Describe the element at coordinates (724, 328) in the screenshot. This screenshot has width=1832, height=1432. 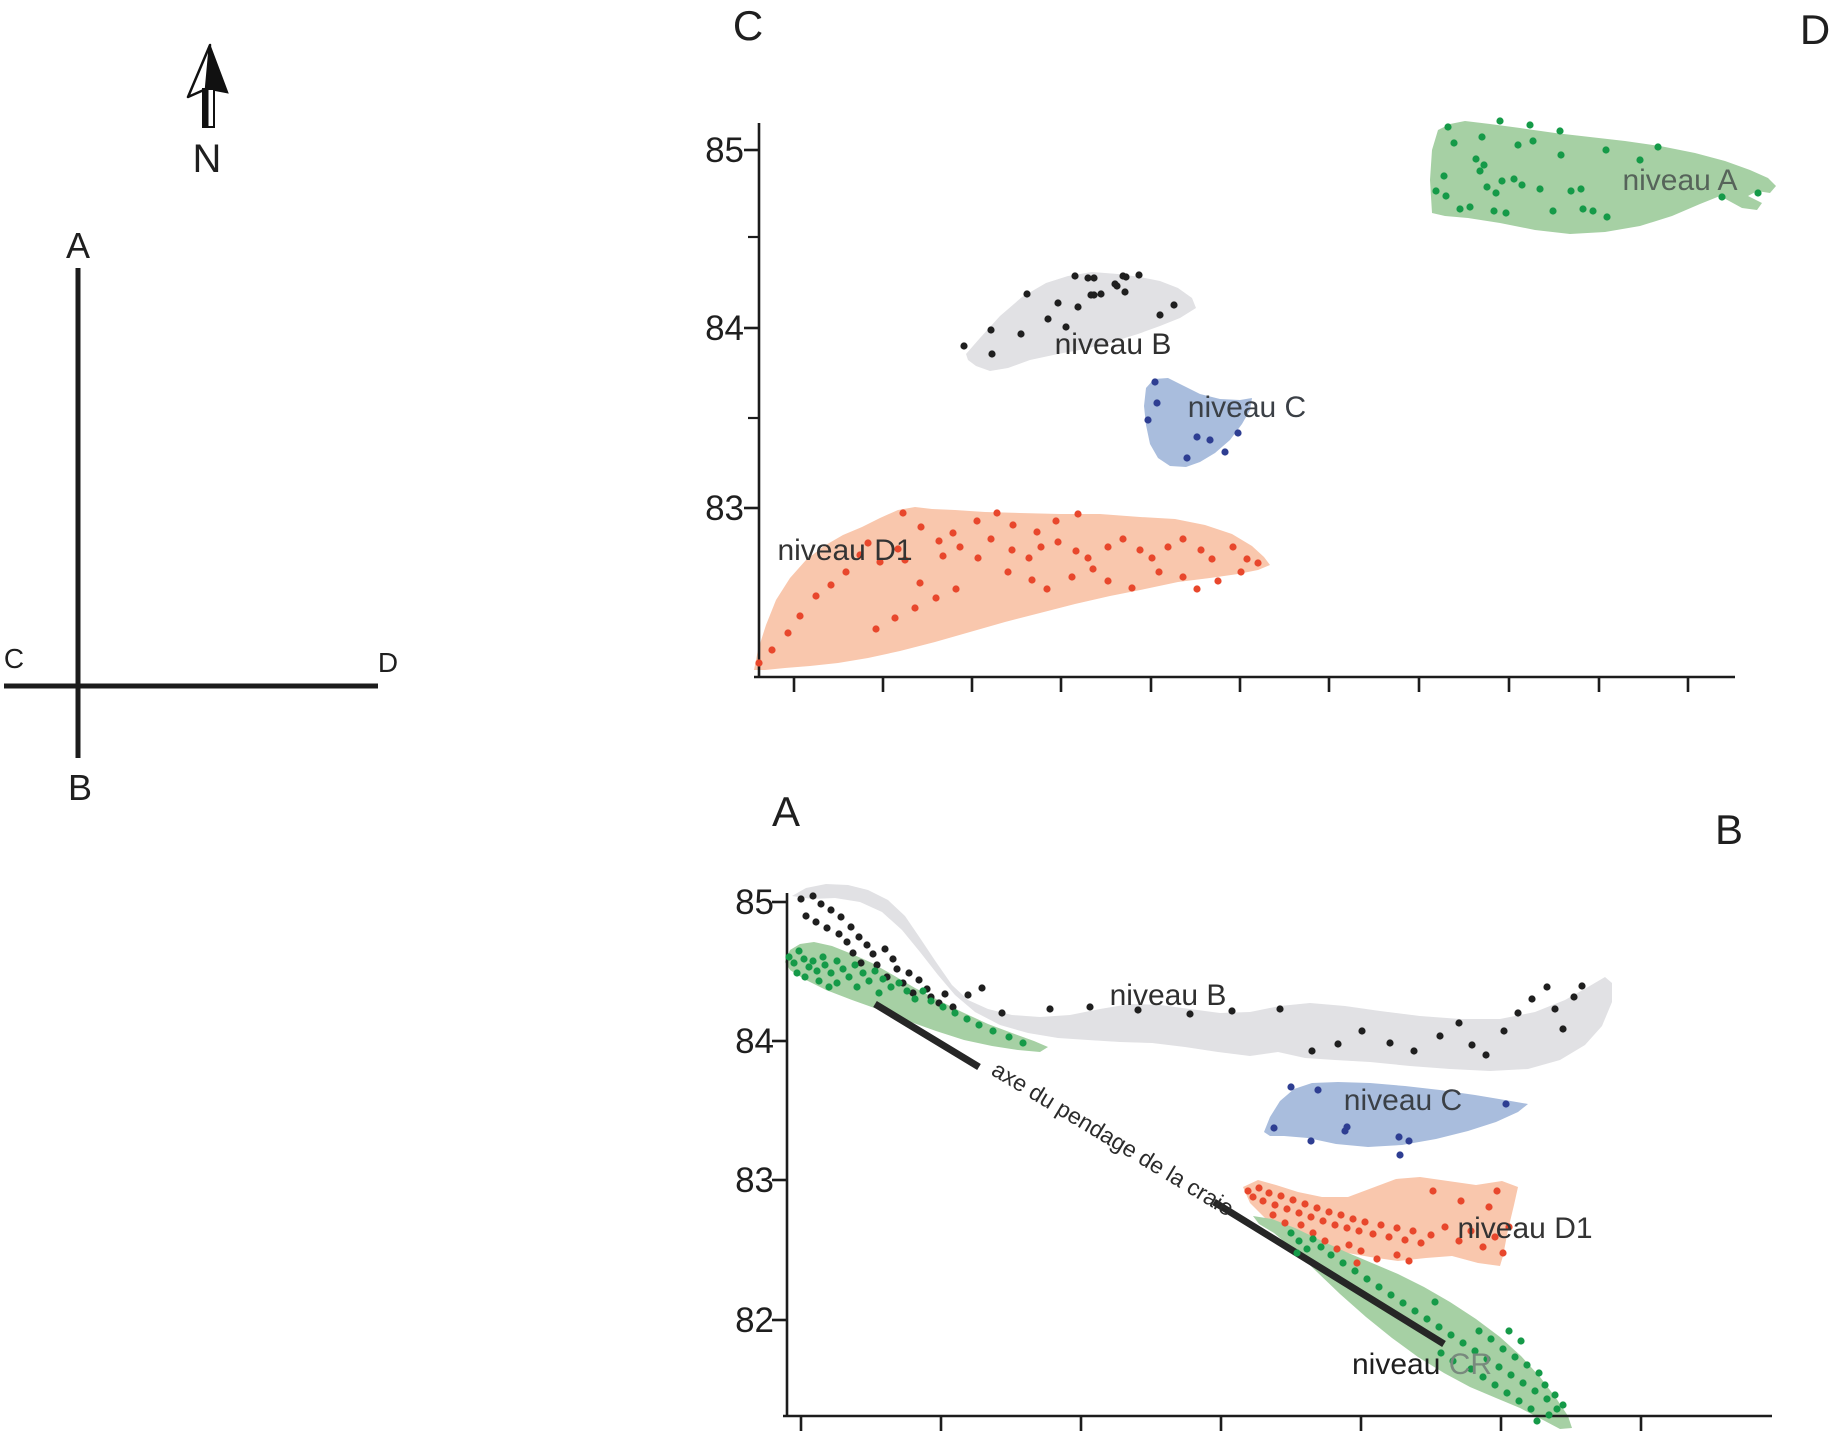
I see `y-tick-label: 84` at that location.